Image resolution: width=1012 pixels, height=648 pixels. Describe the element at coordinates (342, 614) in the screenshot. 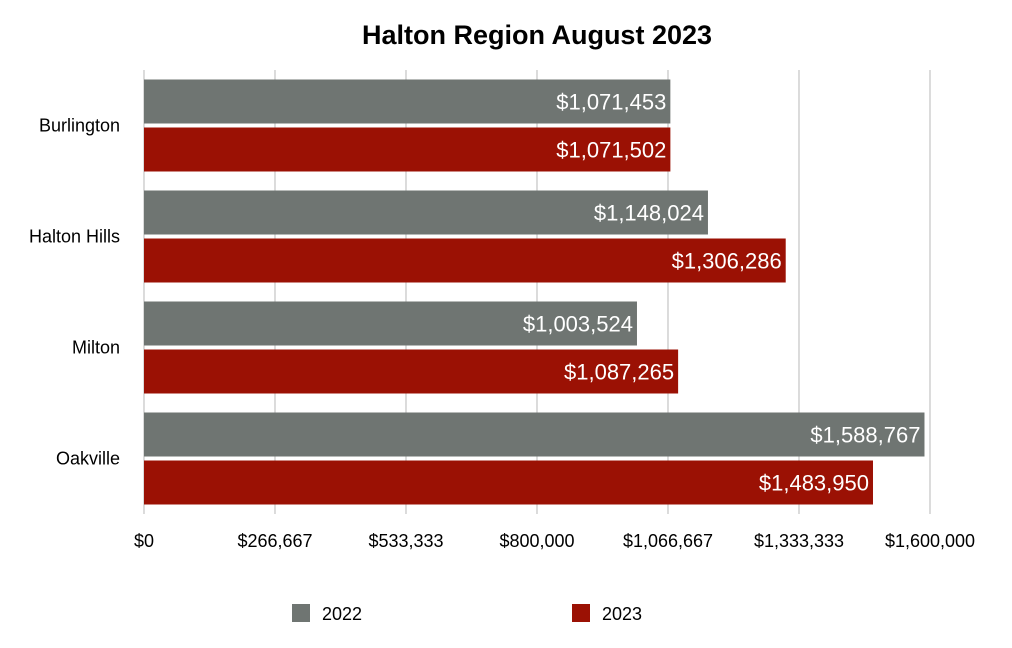

I see `legend-label: 2022` at that location.